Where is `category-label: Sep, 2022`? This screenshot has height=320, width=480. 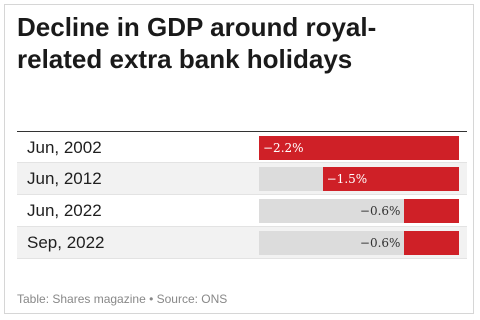 category-label: Sep, 2022 is located at coordinates (66, 242).